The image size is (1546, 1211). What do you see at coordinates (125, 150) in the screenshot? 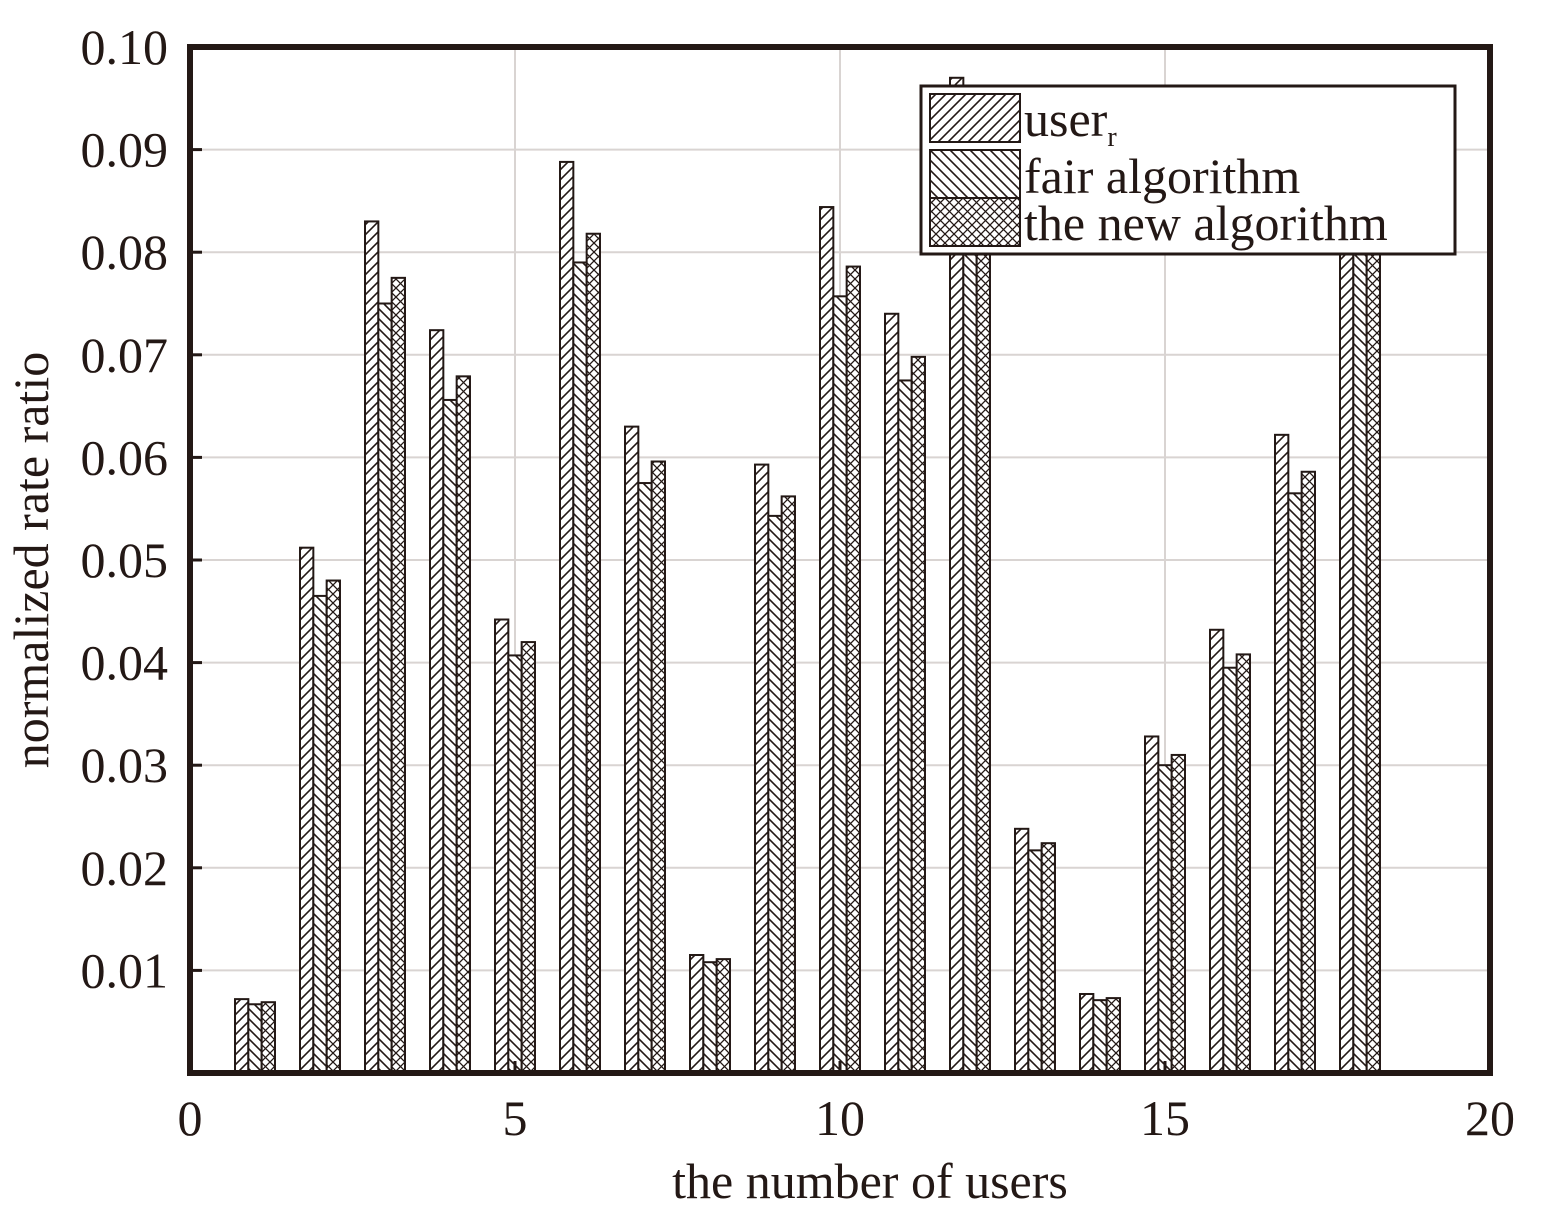
I see `y-tick-label: 0.09` at bounding box center [125, 150].